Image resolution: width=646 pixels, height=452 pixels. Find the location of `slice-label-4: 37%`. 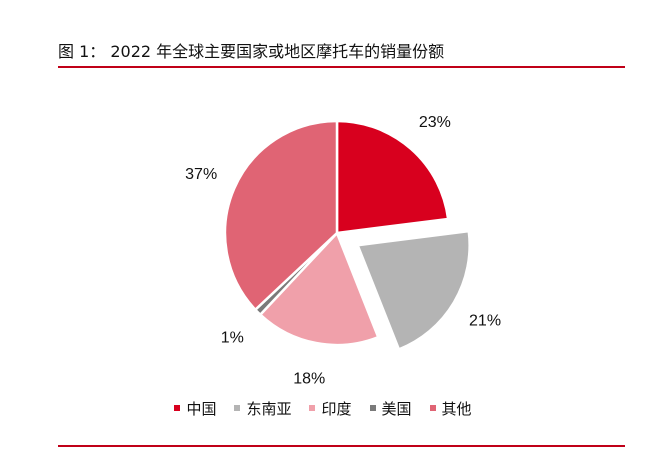

slice-label-4: 37% is located at coordinates (201, 174).